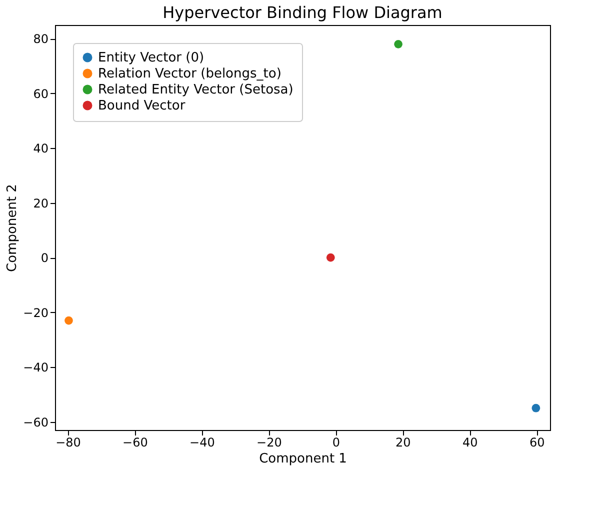 This screenshot has width=599, height=510. What do you see at coordinates (269, 443) in the screenshot?
I see `x-tick-label: −20` at bounding box center [269, 443].